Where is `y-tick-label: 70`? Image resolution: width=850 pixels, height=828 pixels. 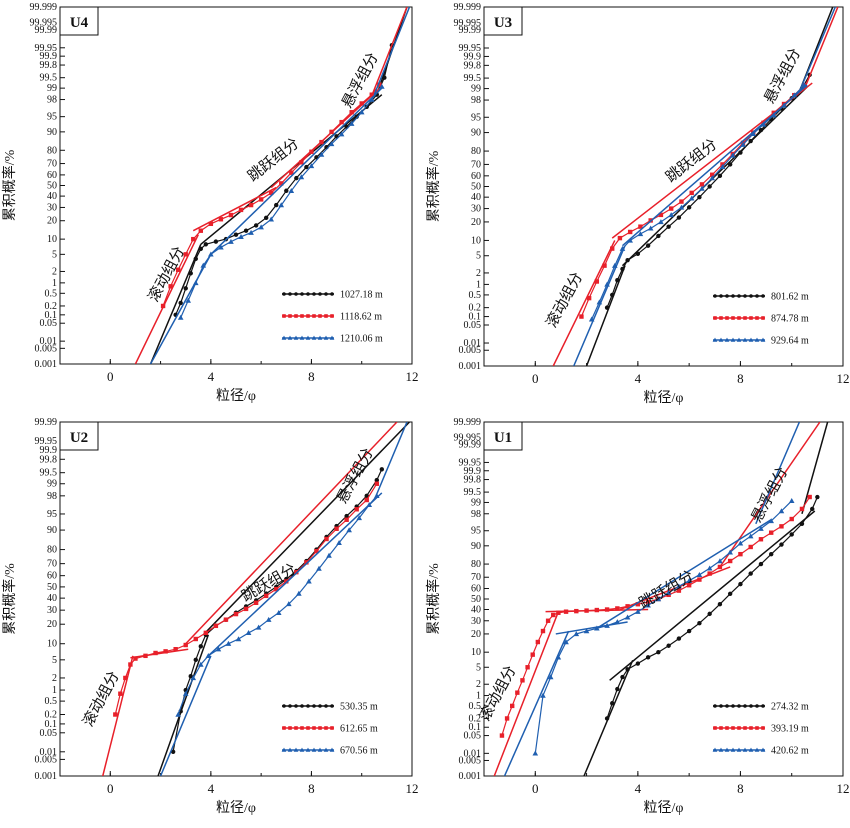 y-tick-label: 70 is located at coordinates (476, 164).